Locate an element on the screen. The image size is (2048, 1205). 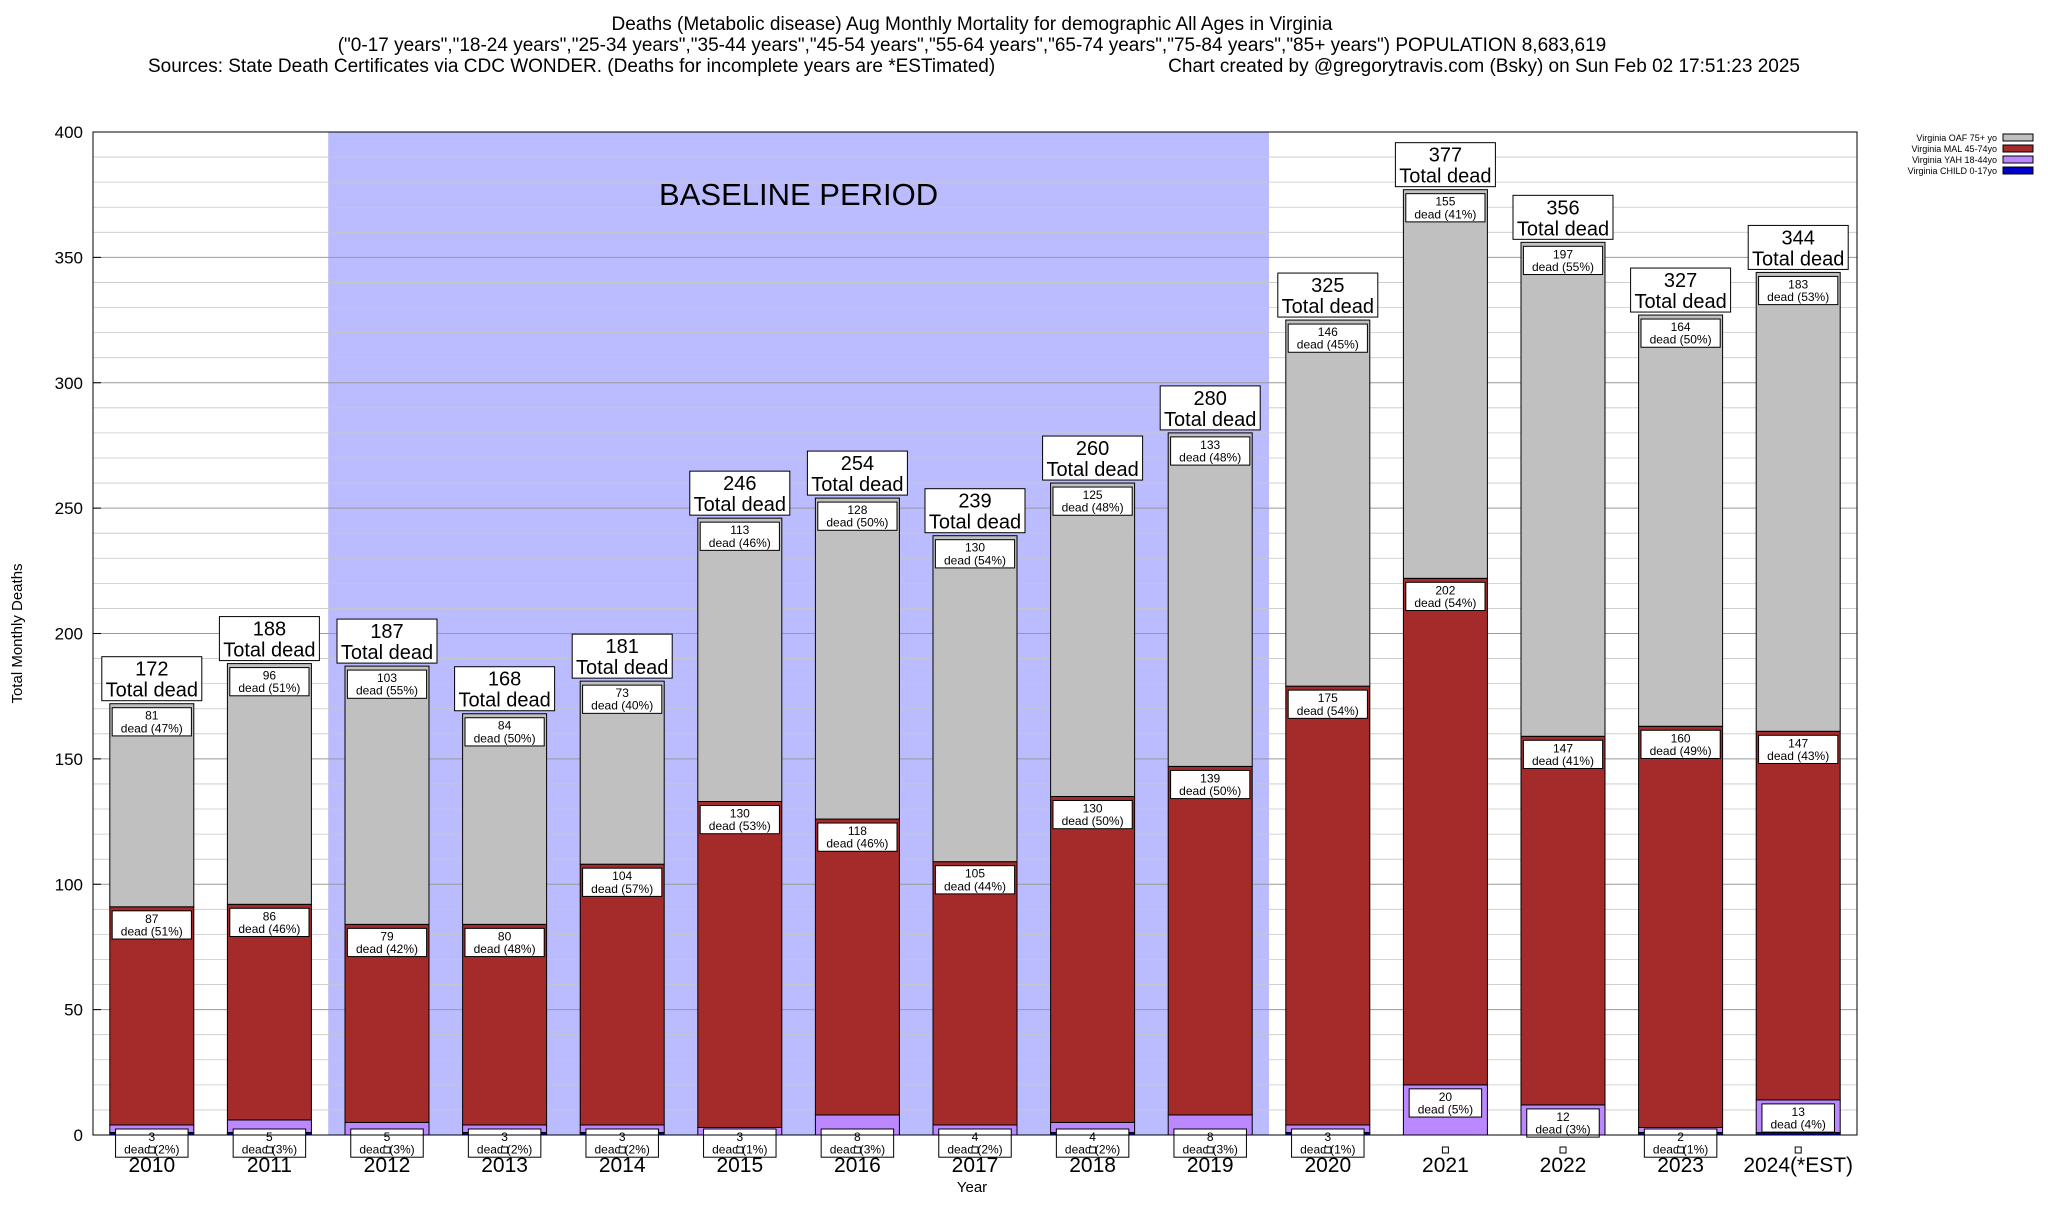
mal-segment-label-pct: dead (53%) is located at coordinates (740, 826).